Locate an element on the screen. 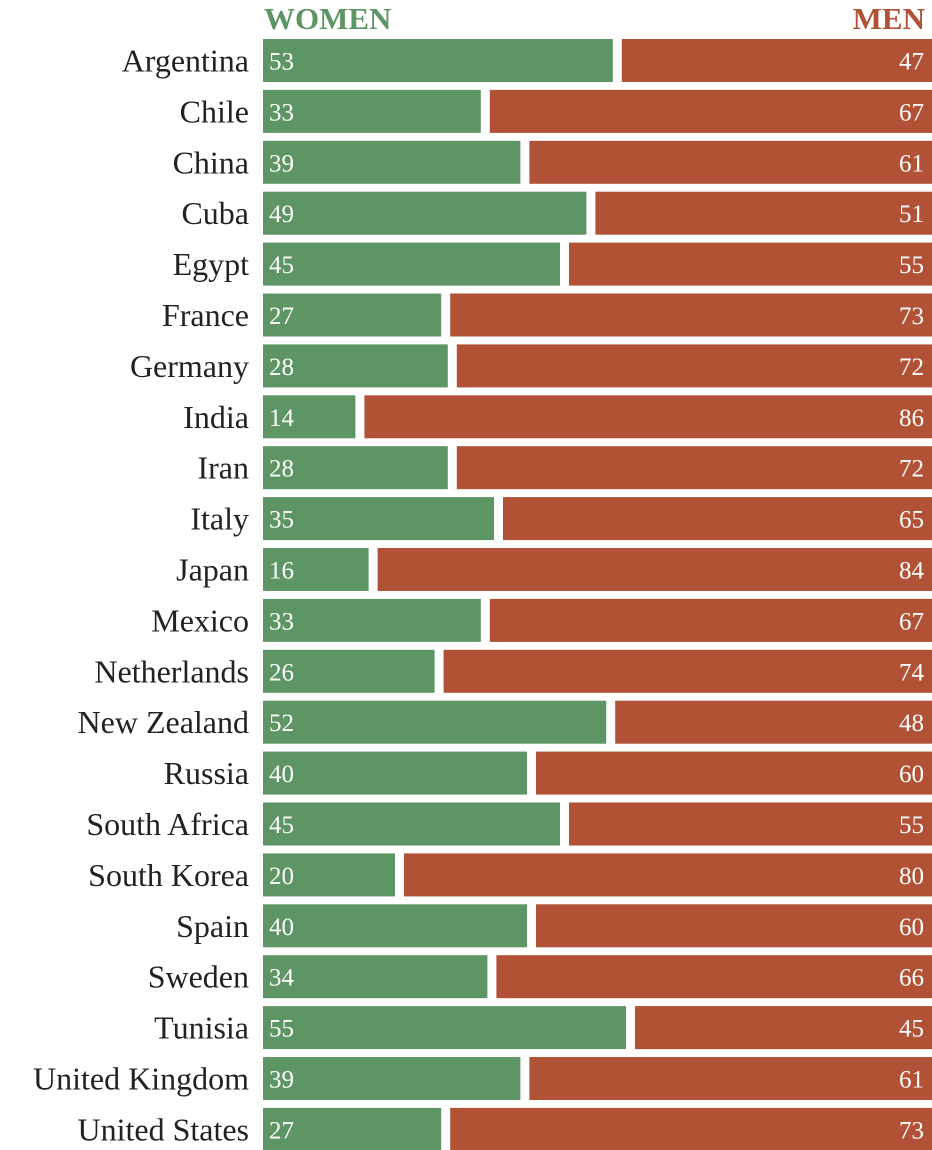 The height and width of the screenshot is (1150, 932). bar-row-united-states: United States 27 73 is located at coordinates (504, 1128).